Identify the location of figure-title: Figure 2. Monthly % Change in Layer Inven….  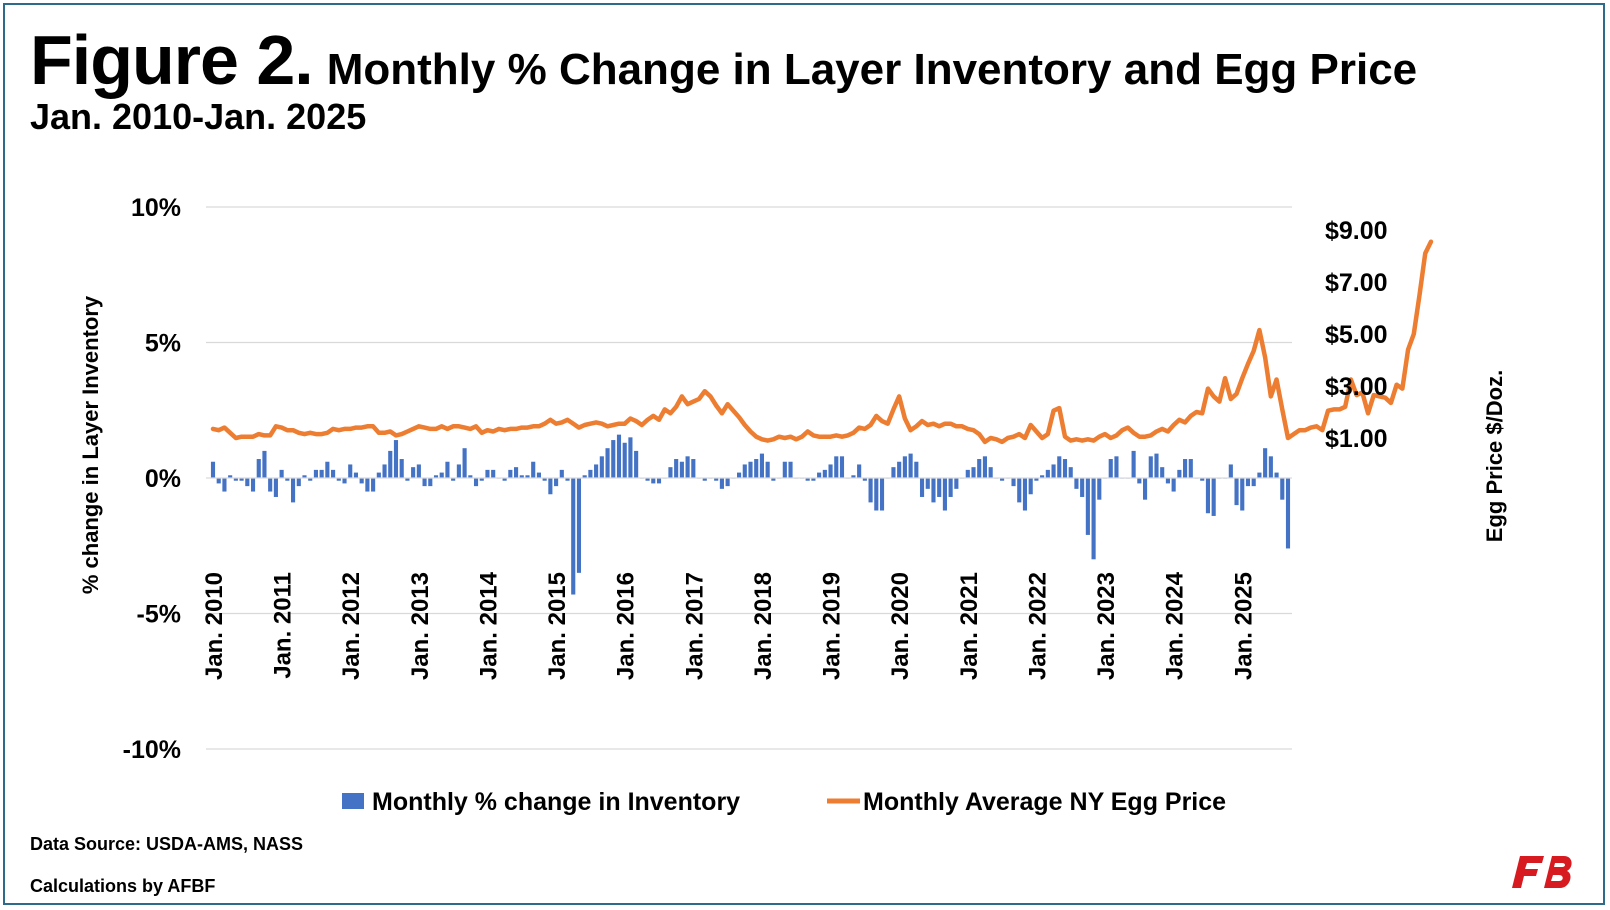
(723, 60).